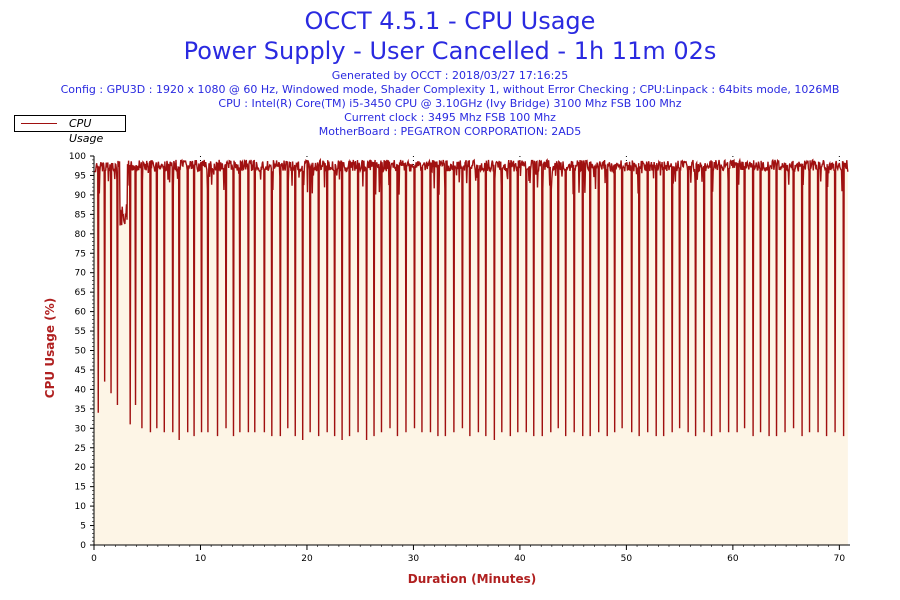  What do you see at coordinates (80, 449) in the screenshot?
I see `y-tick-label: 25` at bounding box center [80, 449].